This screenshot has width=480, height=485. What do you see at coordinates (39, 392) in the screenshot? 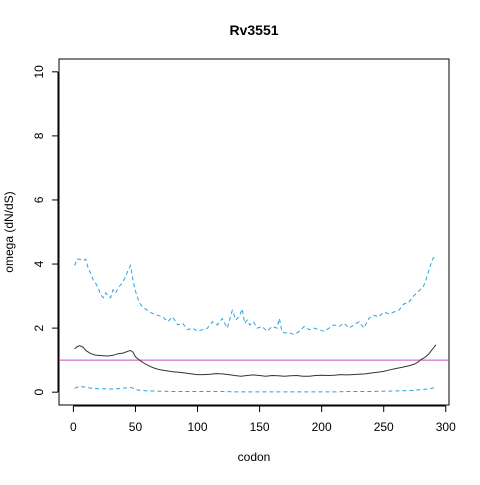
I see `y-tick-label: 0` at bounding box center [39, 392].